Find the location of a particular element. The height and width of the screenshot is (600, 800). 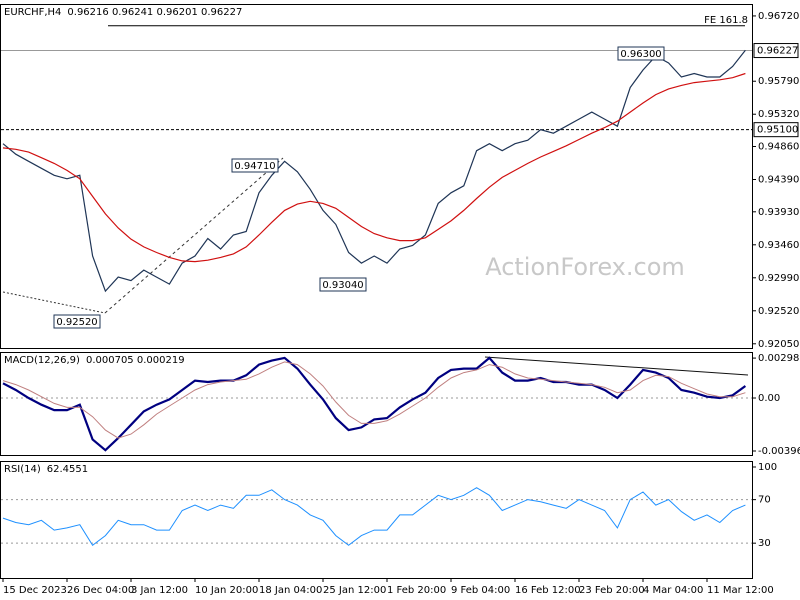

panel-title: RSI(14) is located at coordinates (22, 469).